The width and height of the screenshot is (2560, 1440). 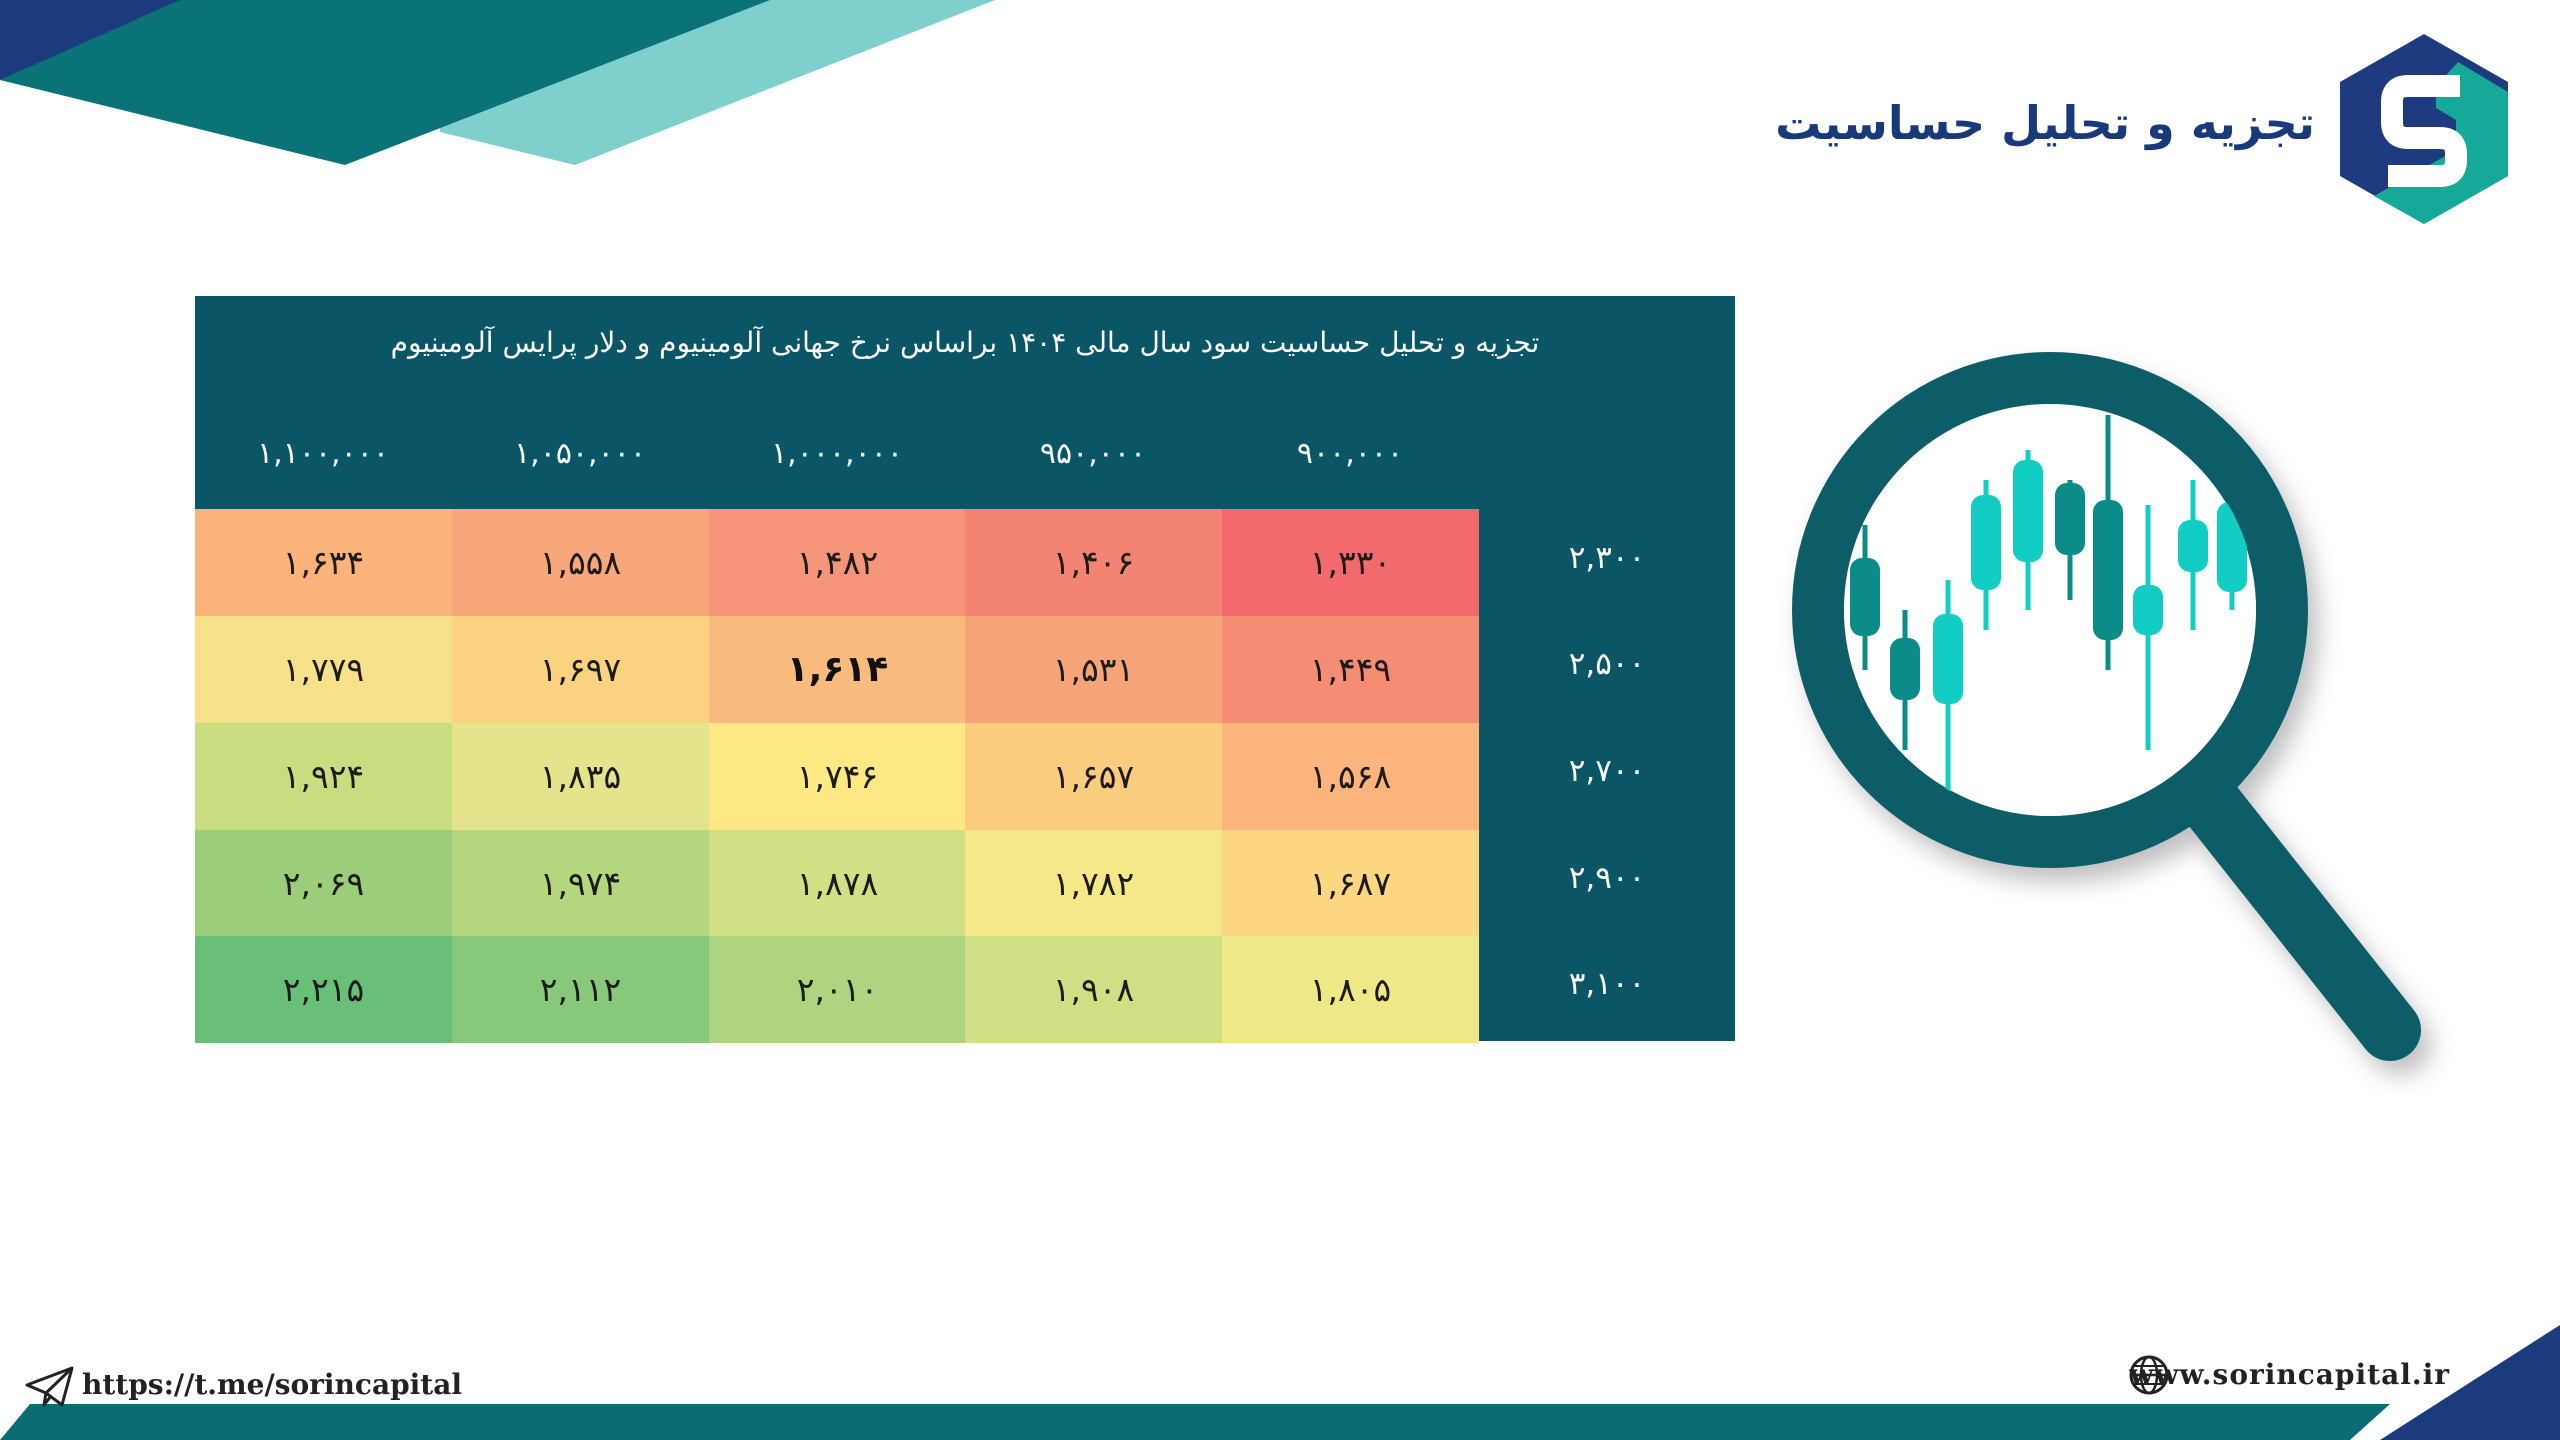 I want to click on logo-icon, so click(x=2424, y=129).